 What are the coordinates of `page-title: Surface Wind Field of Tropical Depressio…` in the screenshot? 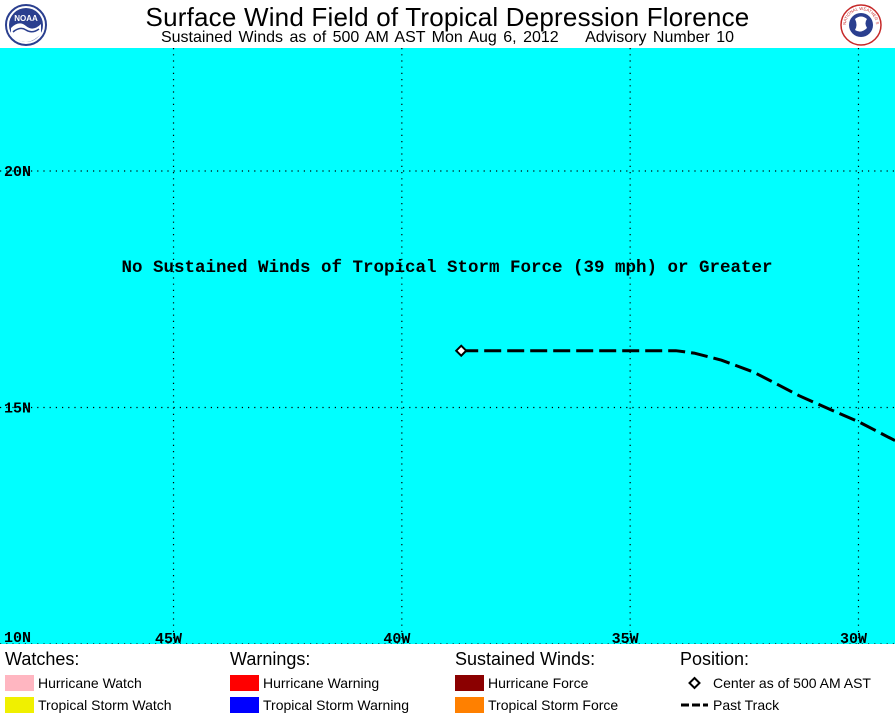 It's located at (447, 17).